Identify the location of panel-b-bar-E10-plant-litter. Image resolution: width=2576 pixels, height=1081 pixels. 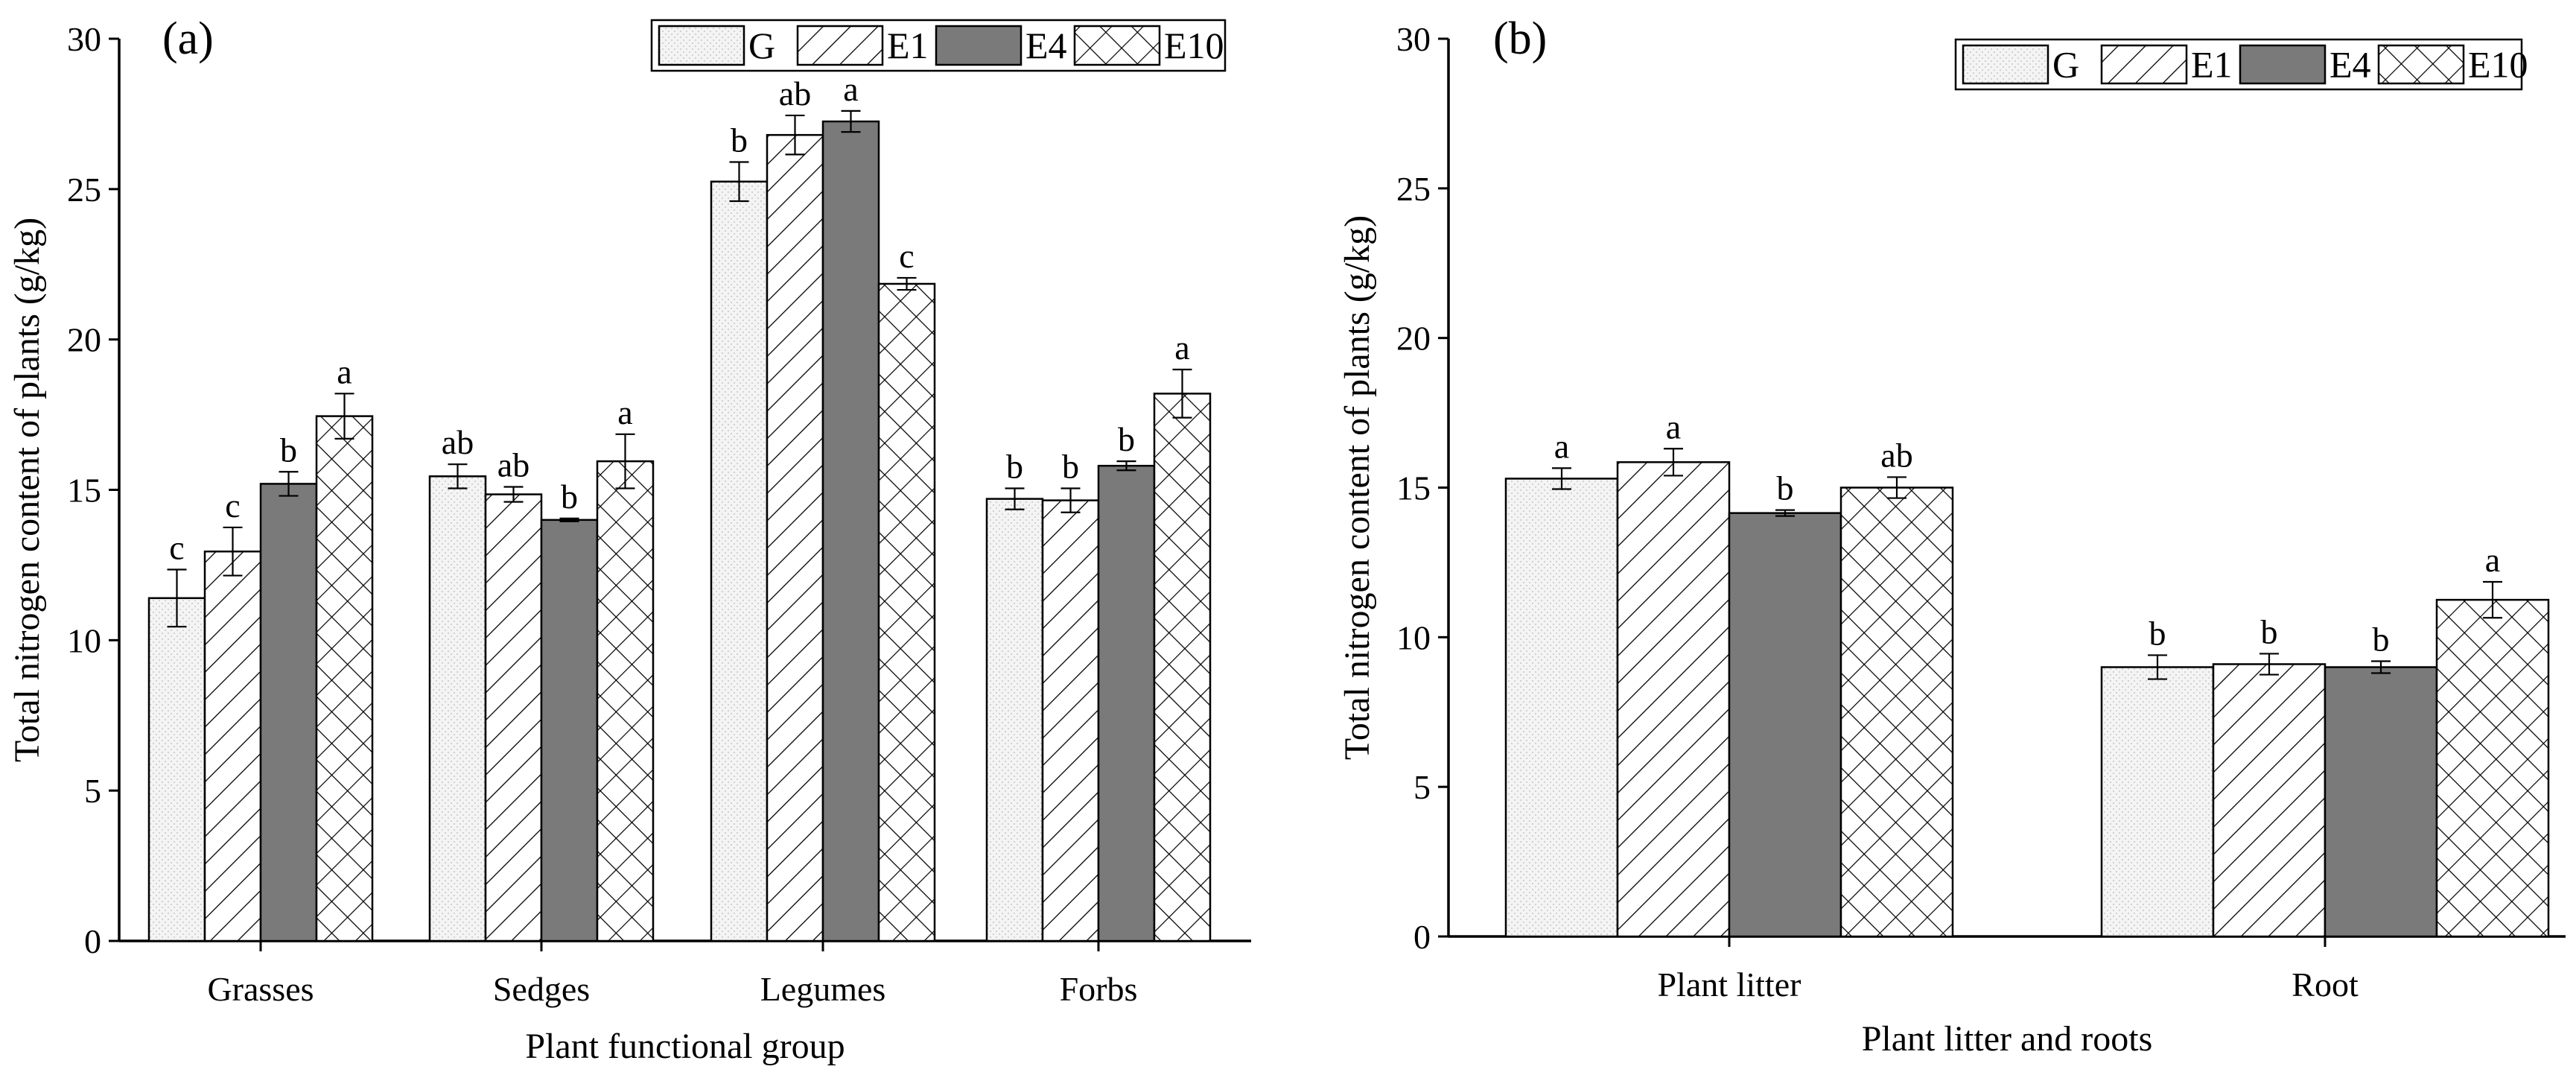
(1896, 712).